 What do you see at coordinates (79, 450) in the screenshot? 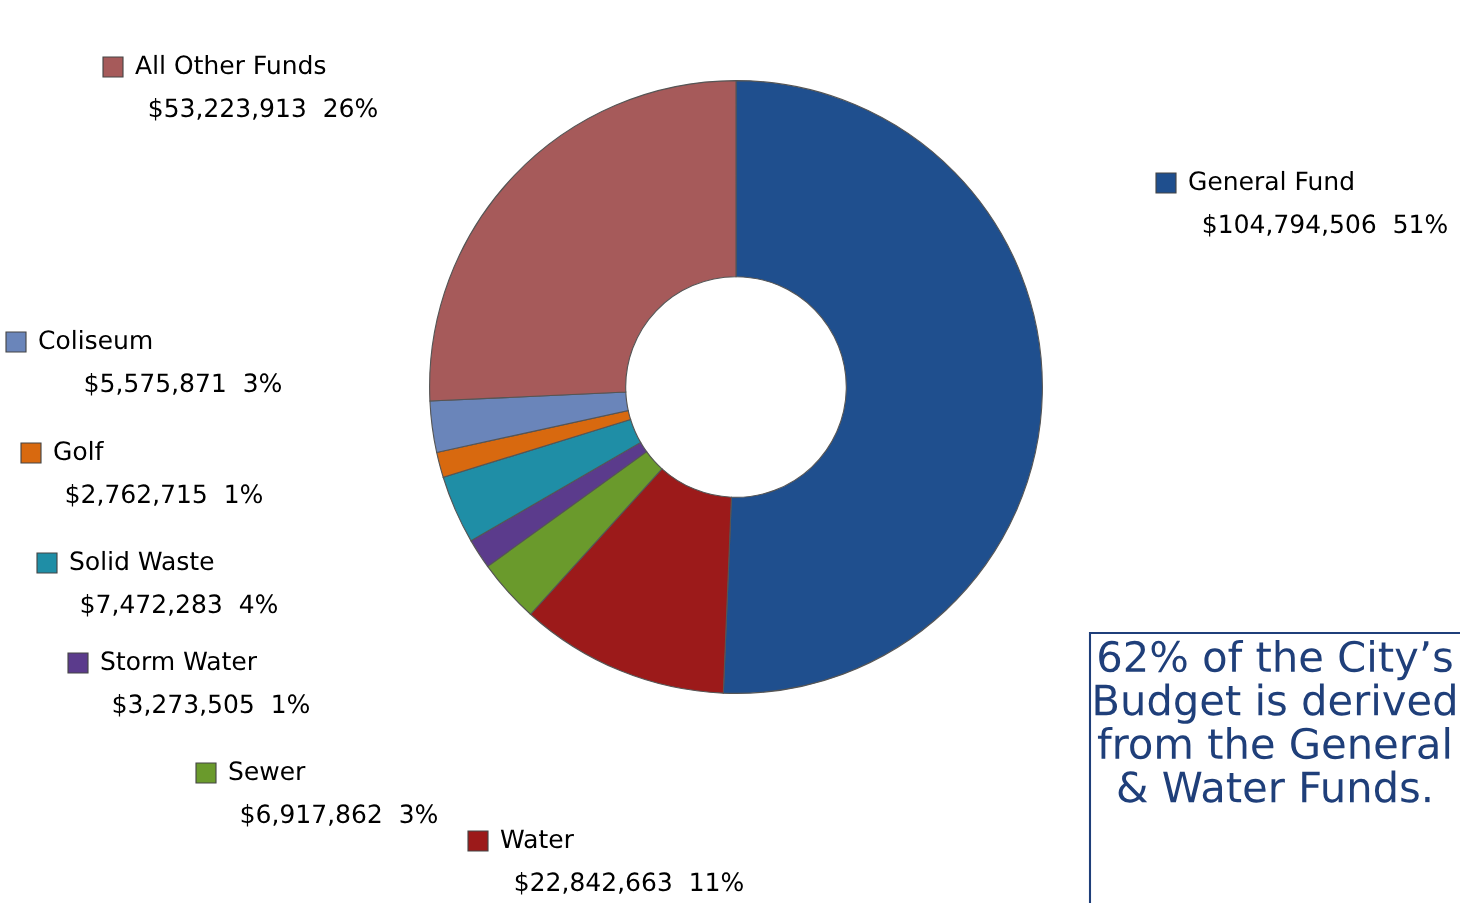
I see `legend-label: Golf` at bounding box center [79, 450].